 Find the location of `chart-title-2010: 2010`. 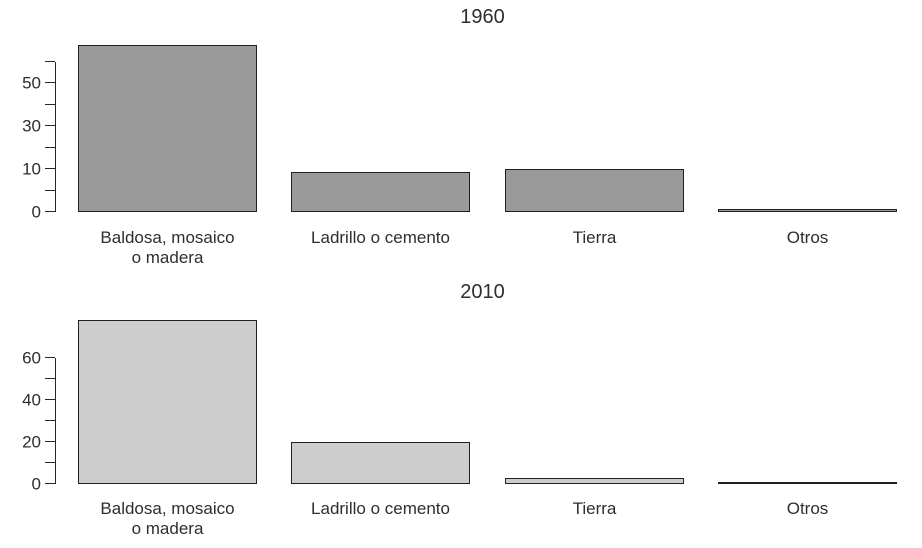

chart-title-2010: 2010 is located at coordinates (482, 292).